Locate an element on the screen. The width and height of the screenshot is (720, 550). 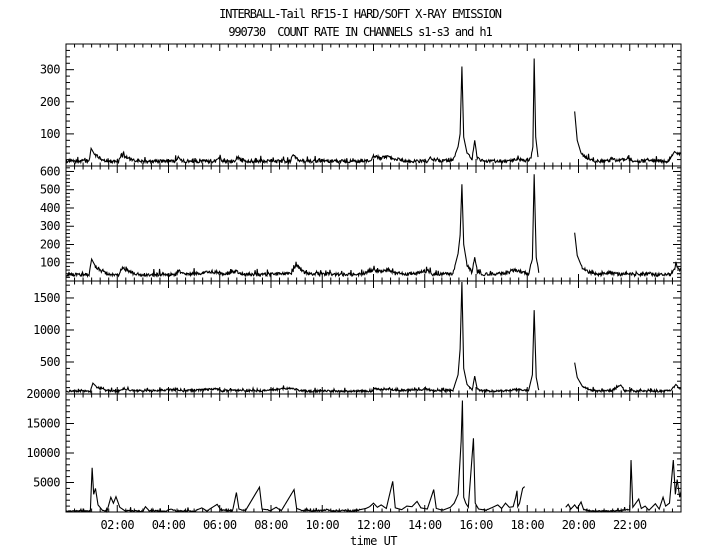
series-h1 is located at coordinates (295, 457).